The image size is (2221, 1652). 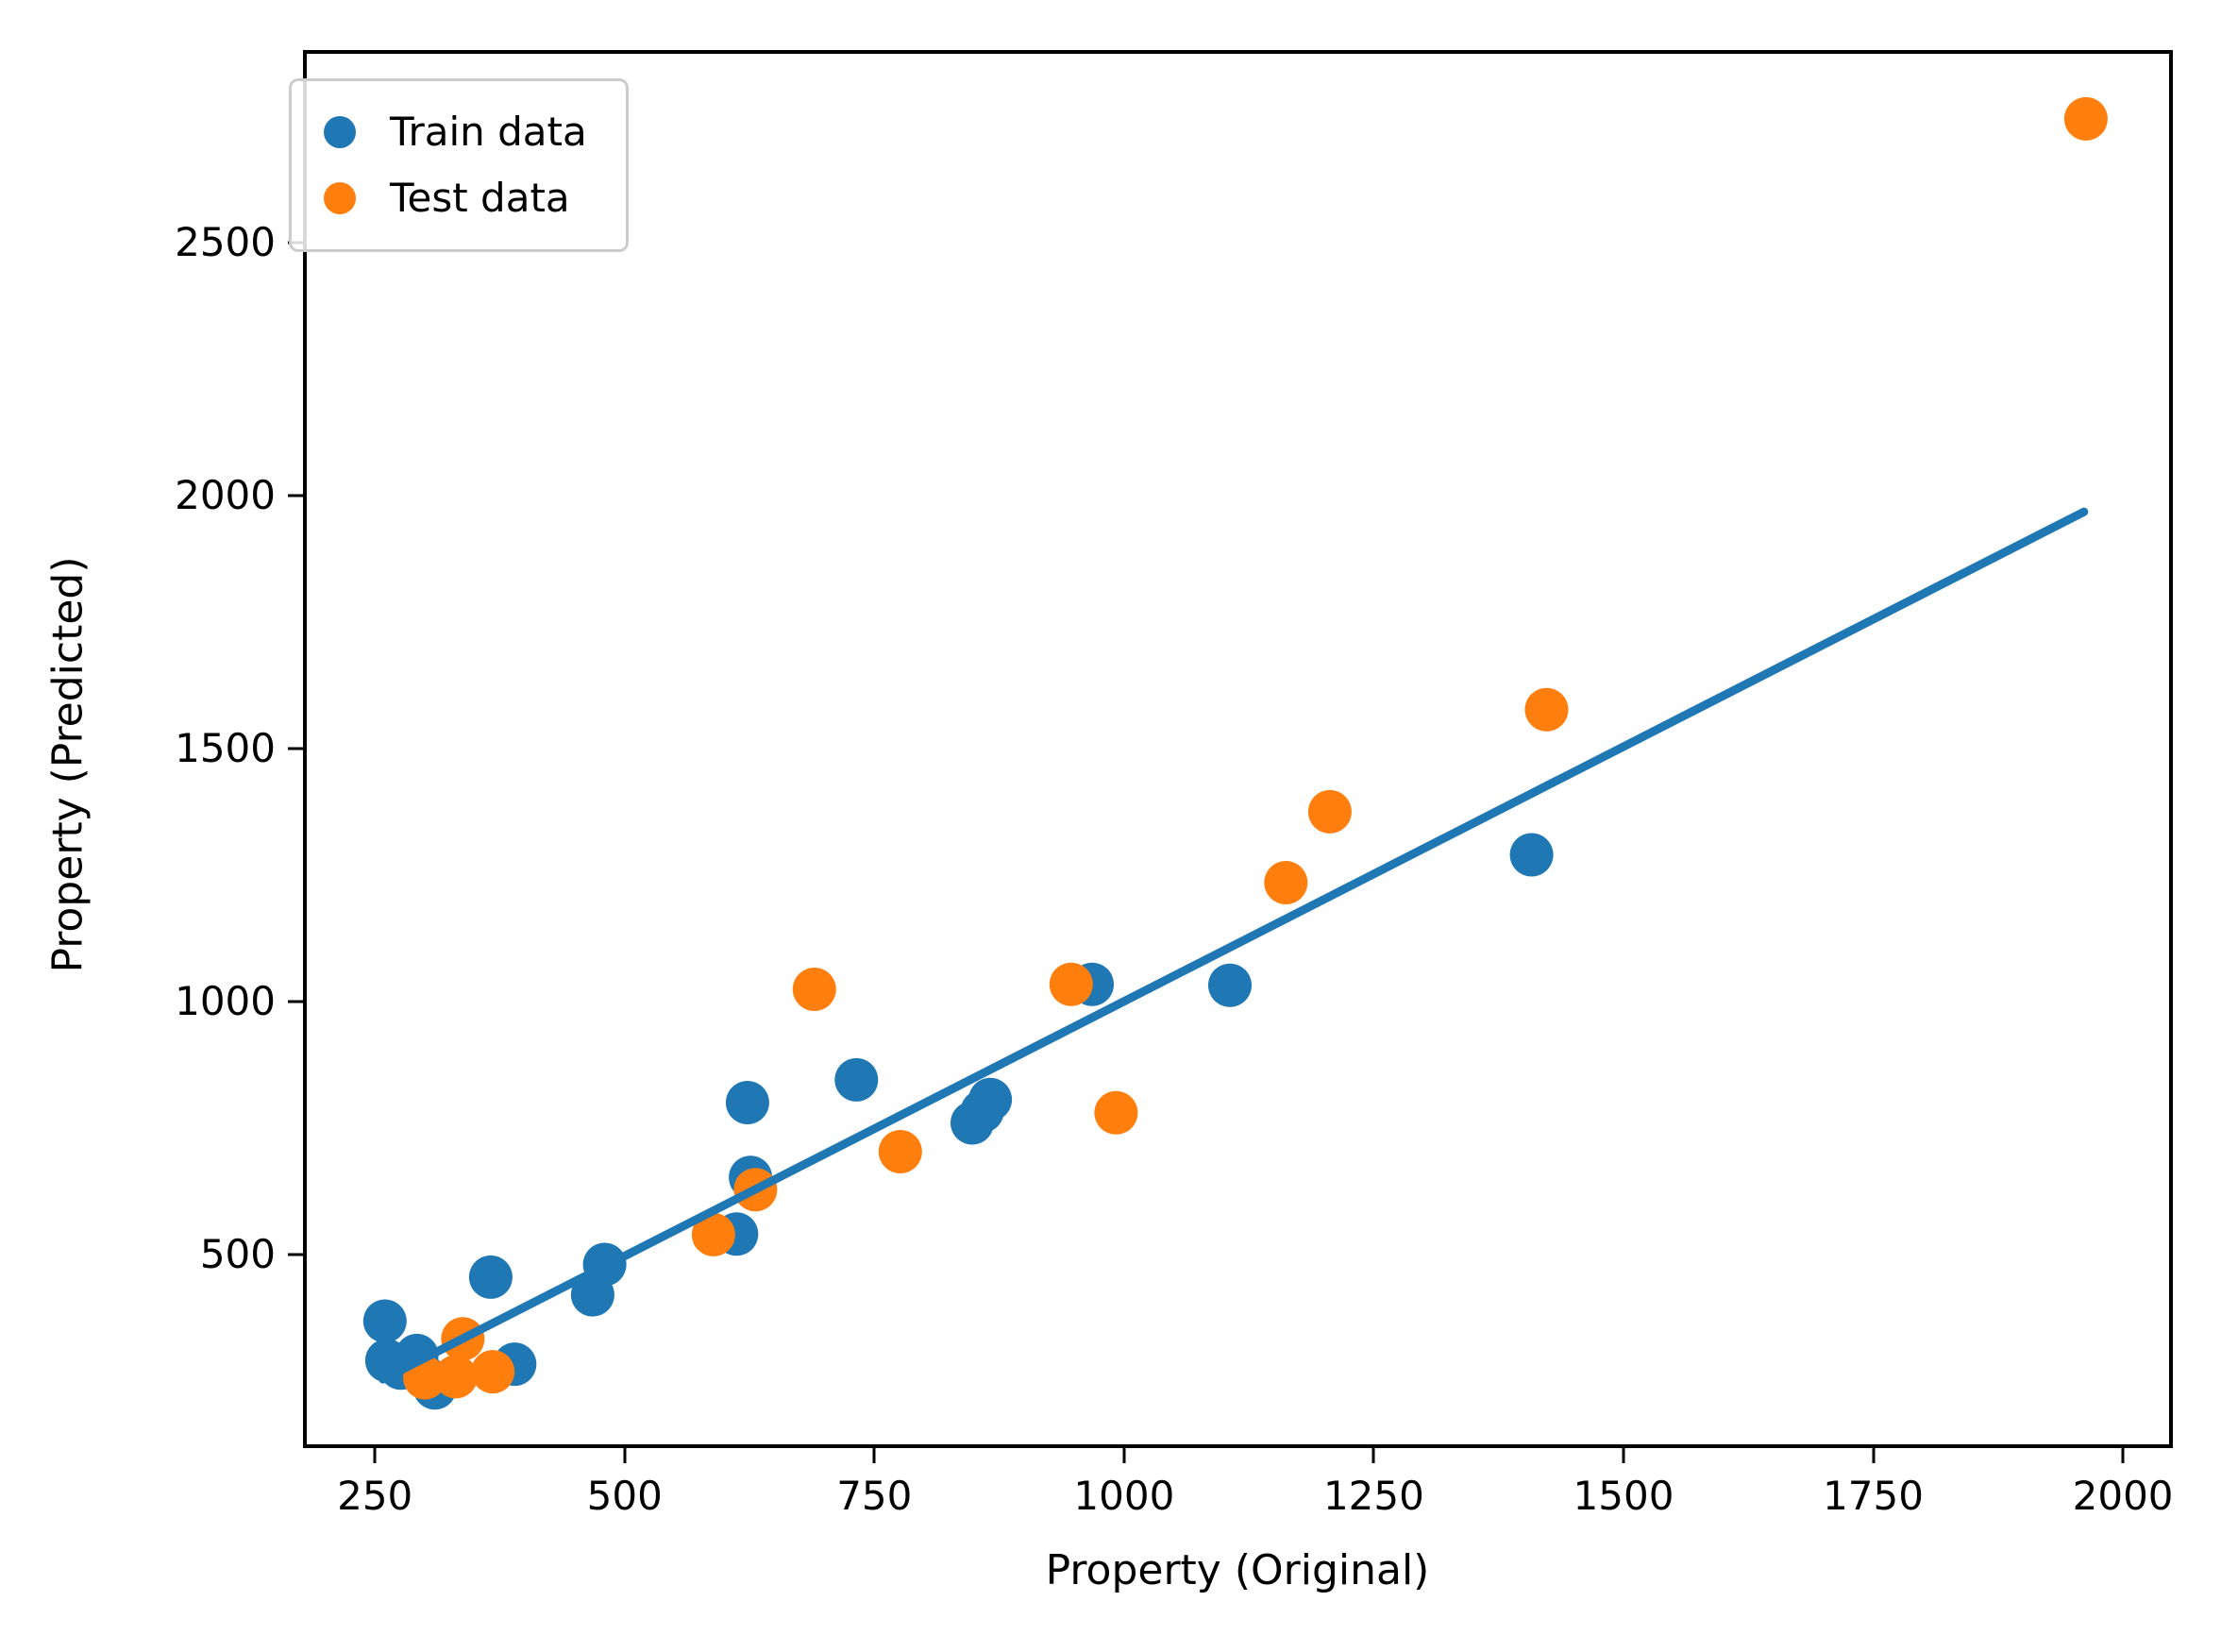 What do you see at coordinates (375, 1496) in the screenshot?
I see `x-tick-label: 250` at bounding box center [375, 1496].